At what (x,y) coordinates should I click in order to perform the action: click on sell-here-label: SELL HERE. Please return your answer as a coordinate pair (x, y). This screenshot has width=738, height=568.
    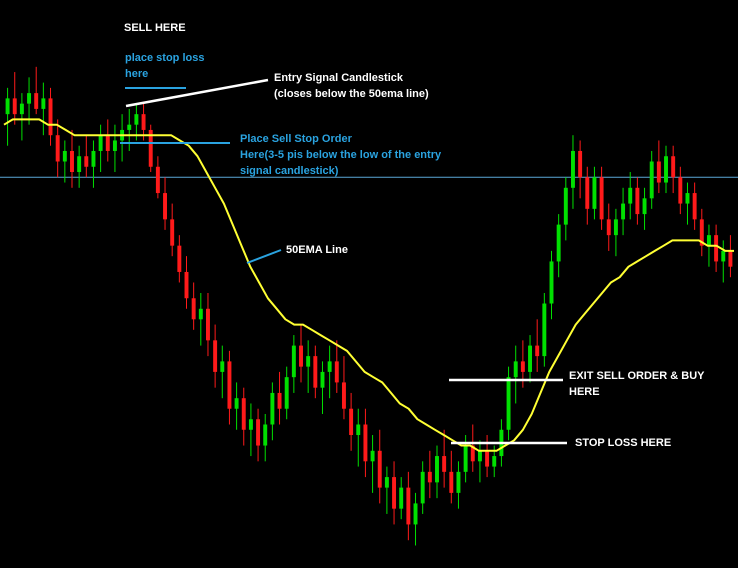
    Looking at the image, I should click on (155, 28).